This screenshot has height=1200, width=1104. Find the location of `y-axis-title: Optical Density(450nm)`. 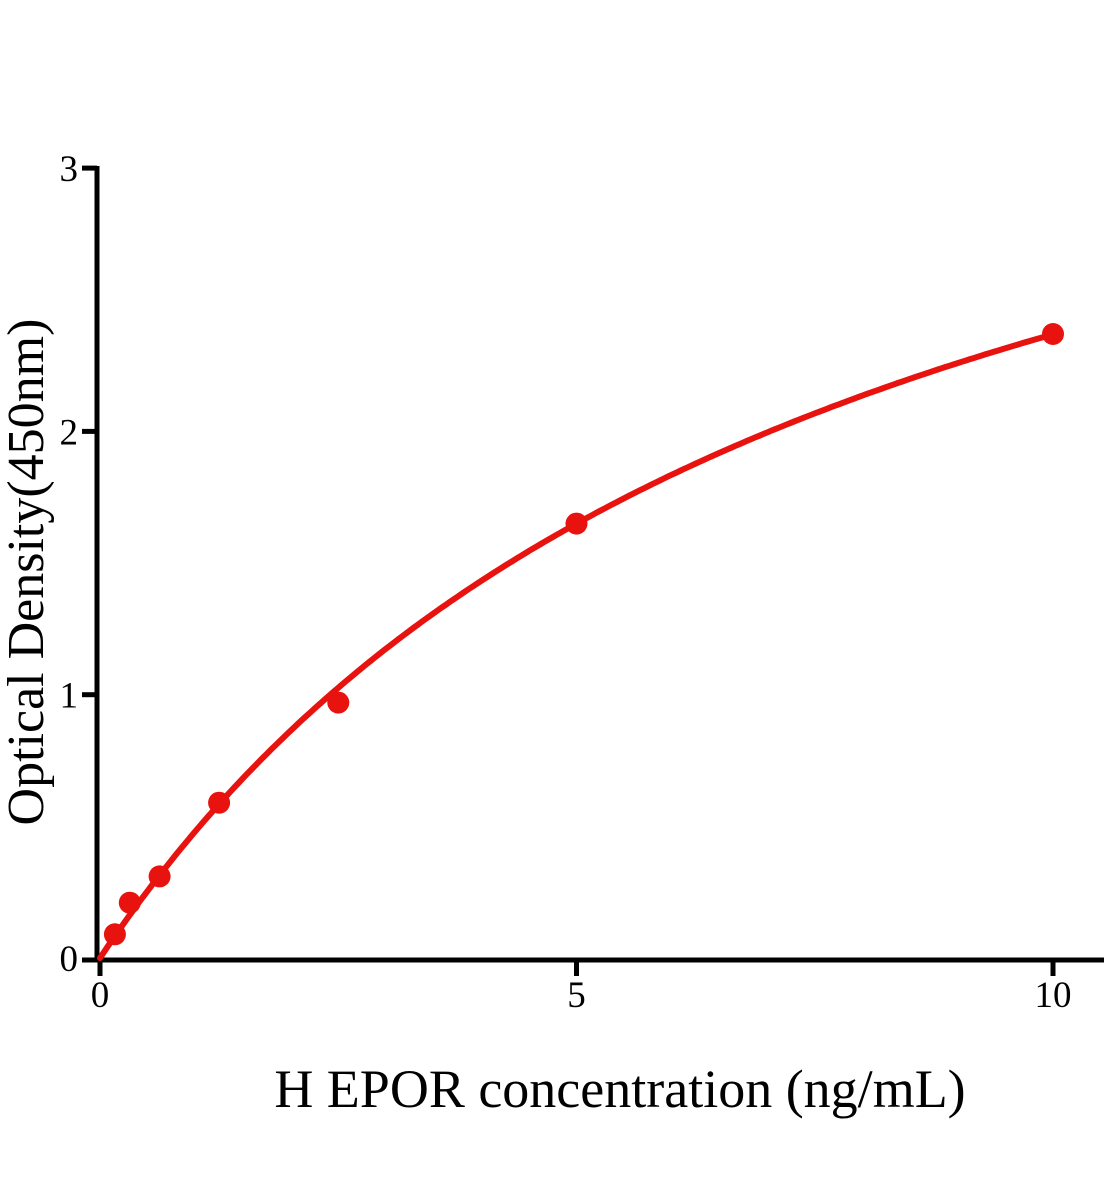

y-axis-title: Optical Density(450nm) is located at coordinates (27, 572).